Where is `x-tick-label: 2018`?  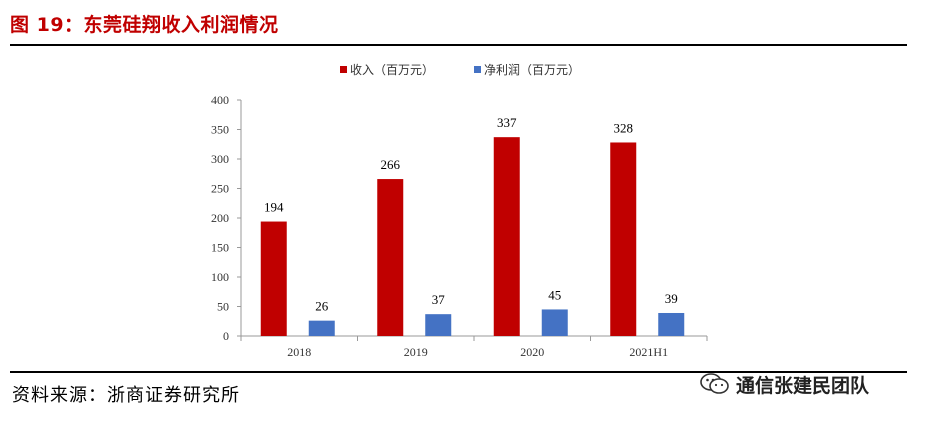 x-tick-label: 2018 is located at coordinates (299, 352).